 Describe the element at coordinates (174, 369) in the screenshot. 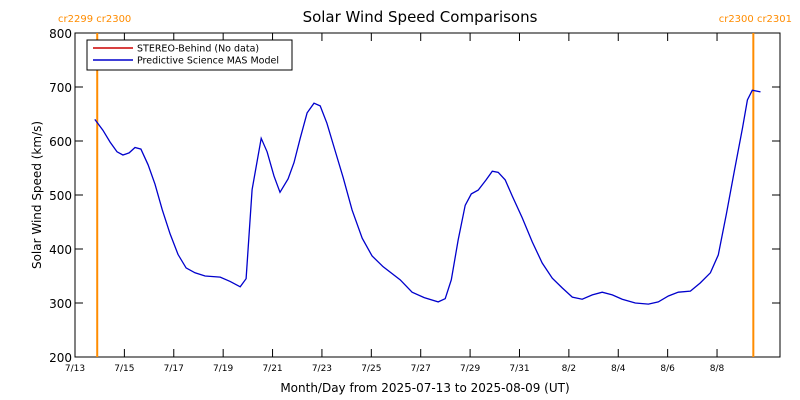

I see `x-tick-label: 7/17` at that location.